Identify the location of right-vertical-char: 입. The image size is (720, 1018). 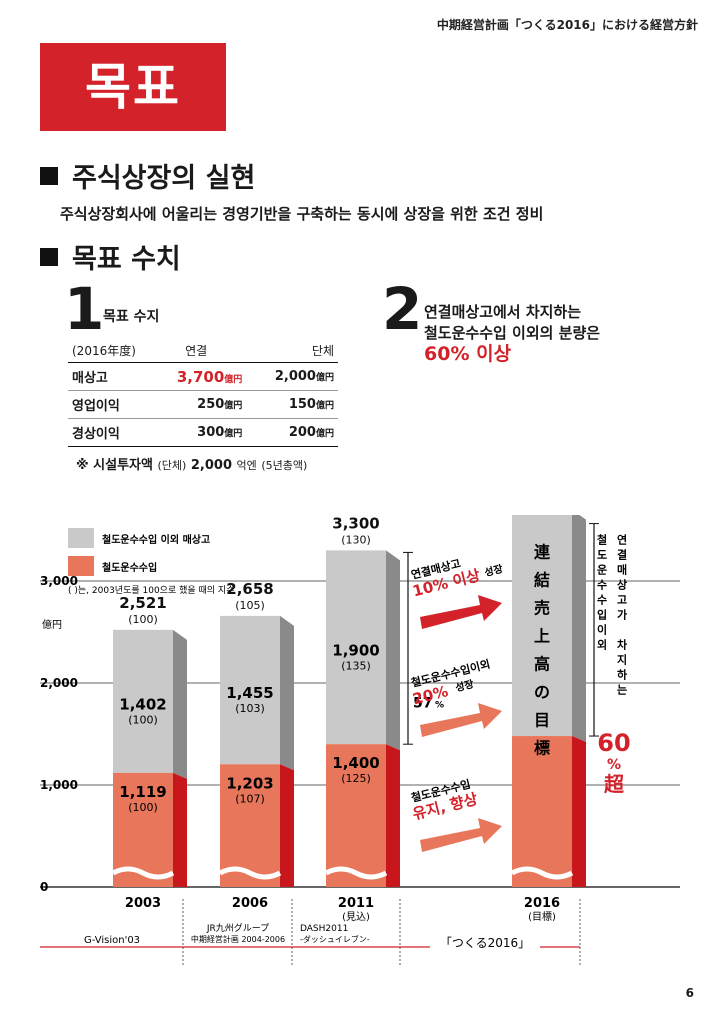
(602, 615).